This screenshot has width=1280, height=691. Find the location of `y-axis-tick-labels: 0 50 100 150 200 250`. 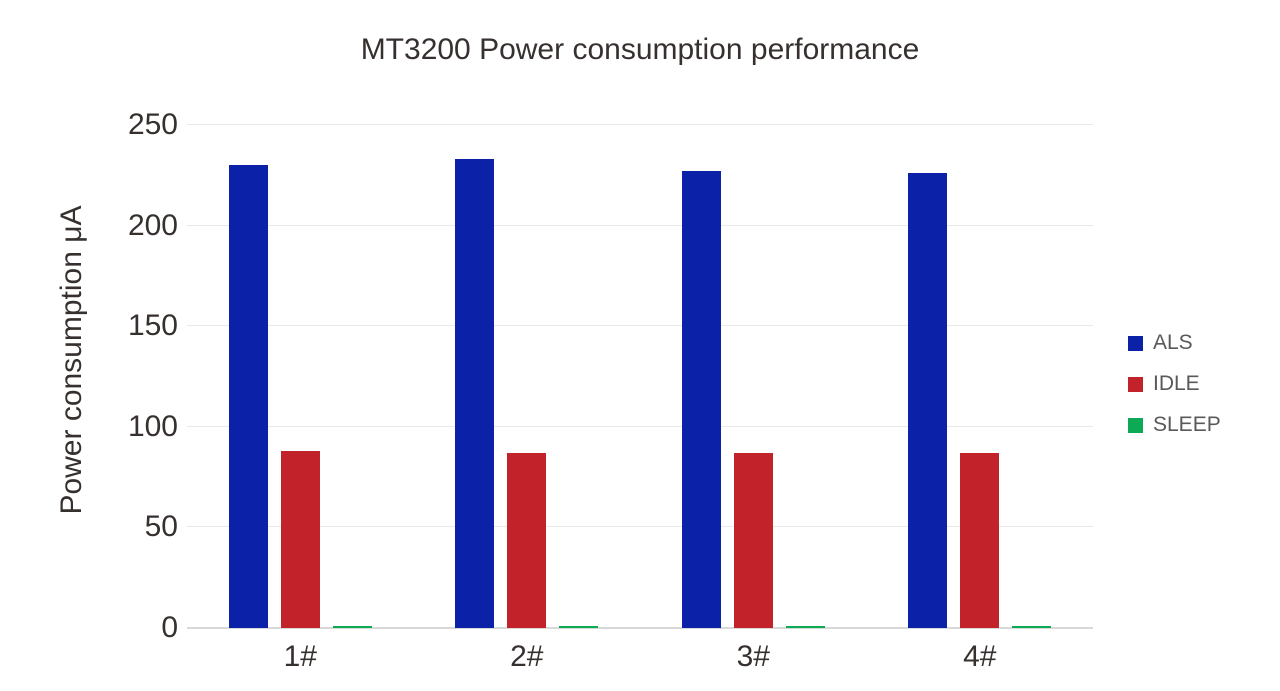

y-axis-tick-labels: 0 50 100 150 200 250 is located at coordinates (89, 376).